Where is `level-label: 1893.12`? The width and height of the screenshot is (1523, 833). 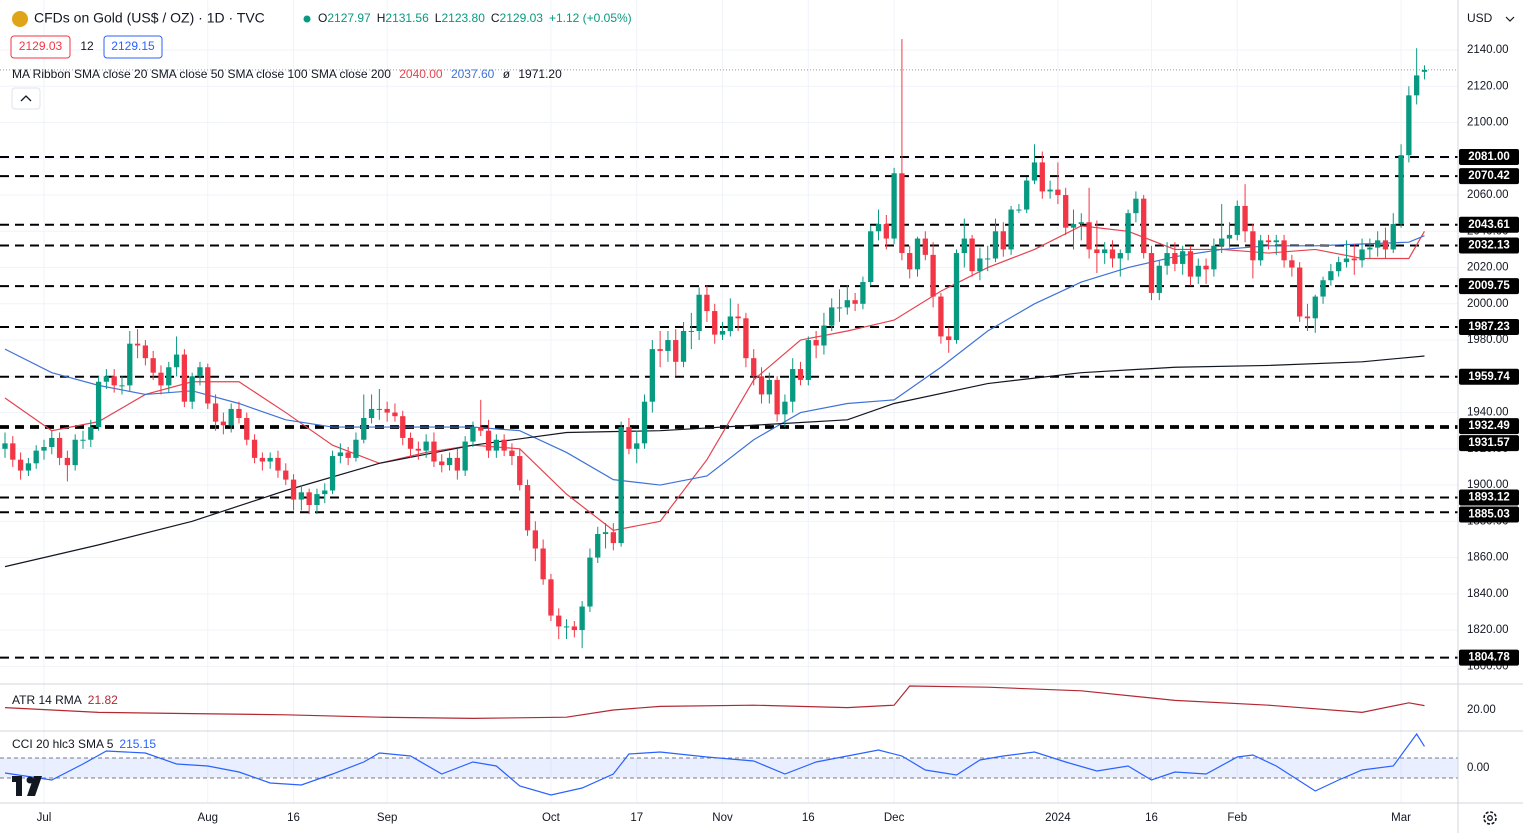 level-label: 1893.12 is located at coordinates (1489, 498).